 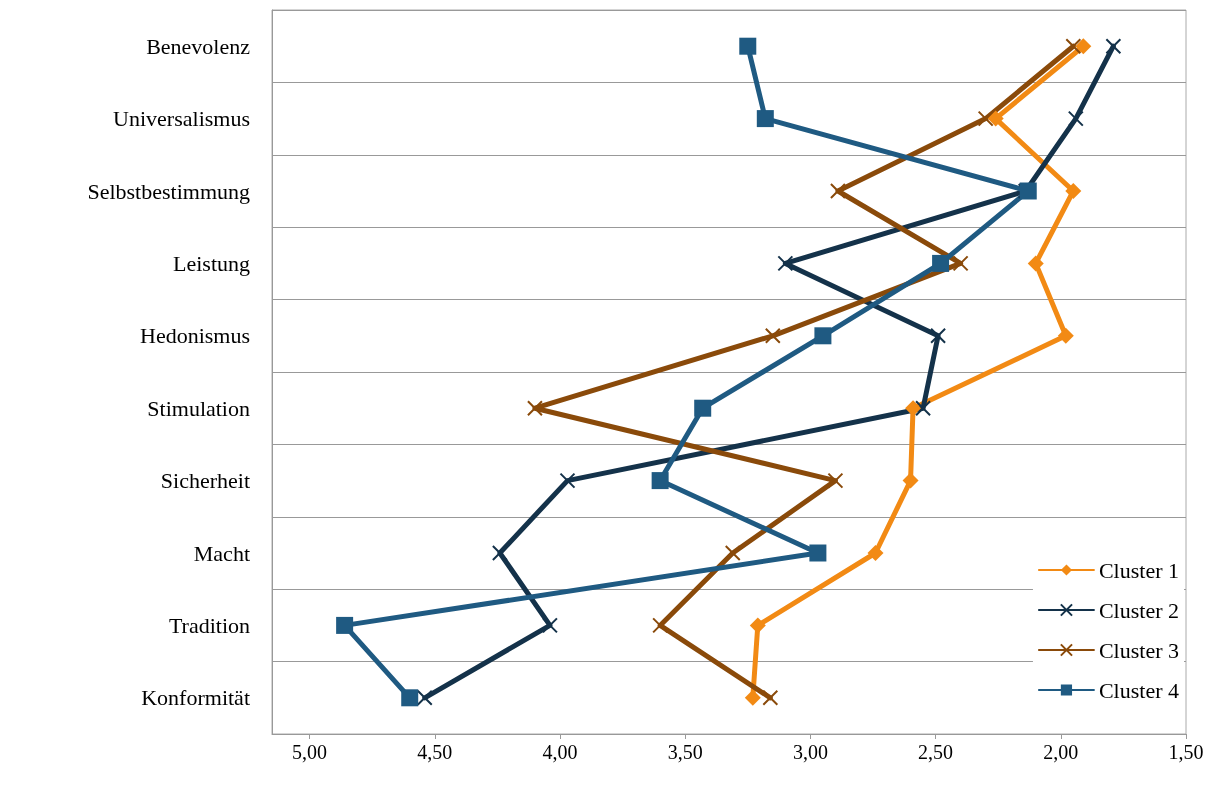 What do you see at coordinates (211, 263) in the screenshot?
I see `y-tick-label: Leistung` at bounding box center [211, 263].